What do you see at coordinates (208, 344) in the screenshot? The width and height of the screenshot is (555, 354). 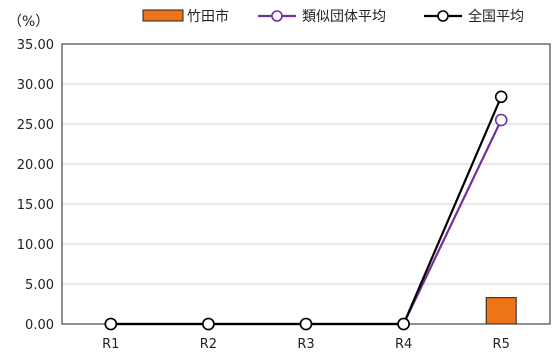 I see `x-tick-label: R2` at bounding box center [208, 344].